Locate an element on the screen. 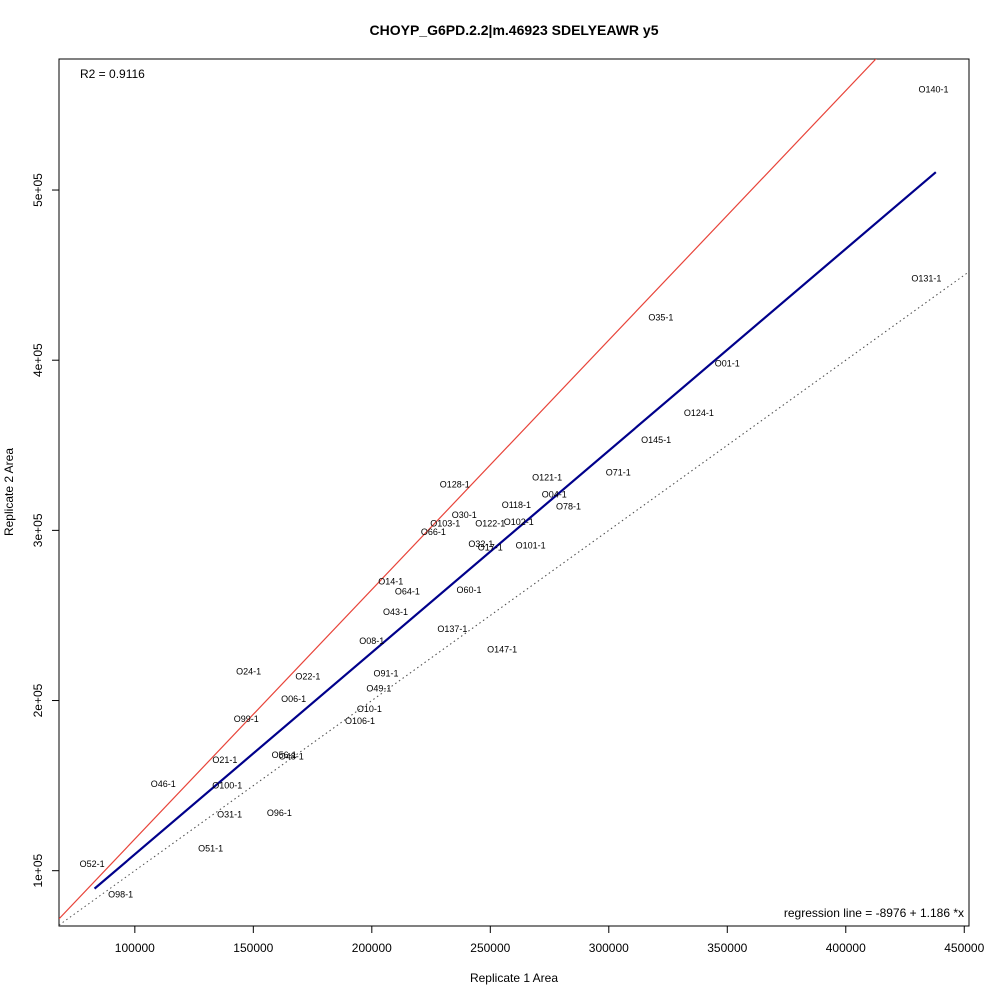 The height and width of the screenshot is (1000, 1000). point-label: O06-1 is located at coordinates (293, 699).